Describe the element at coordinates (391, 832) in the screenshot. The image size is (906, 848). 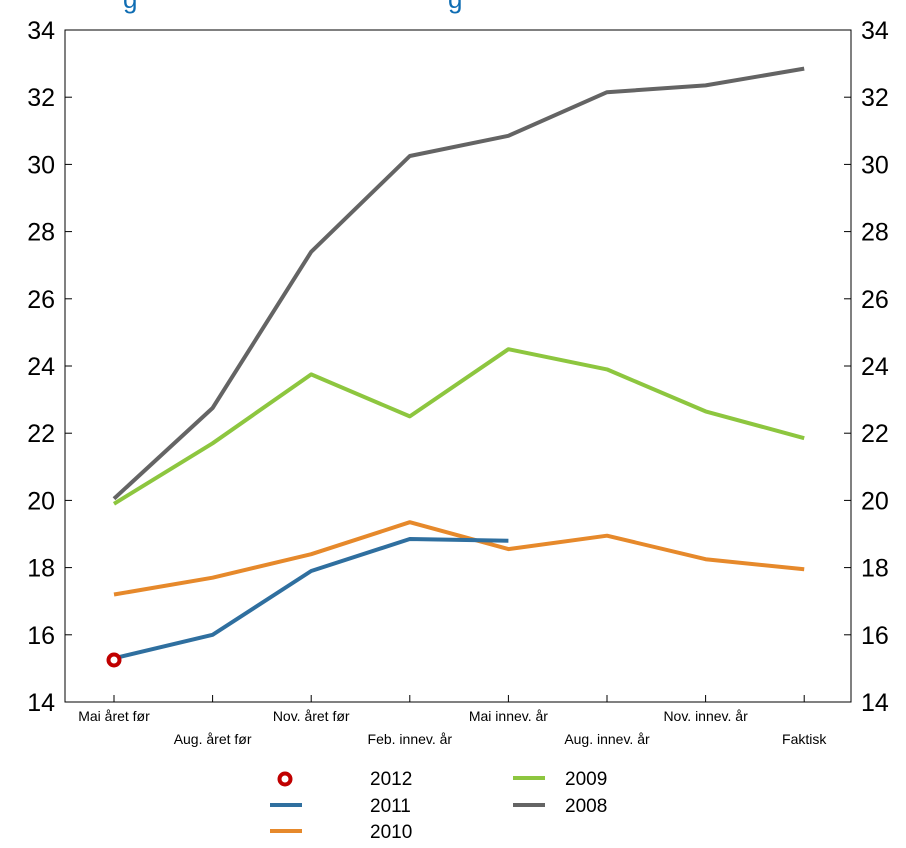
I see `legend-label-2010: 2010` at that location.